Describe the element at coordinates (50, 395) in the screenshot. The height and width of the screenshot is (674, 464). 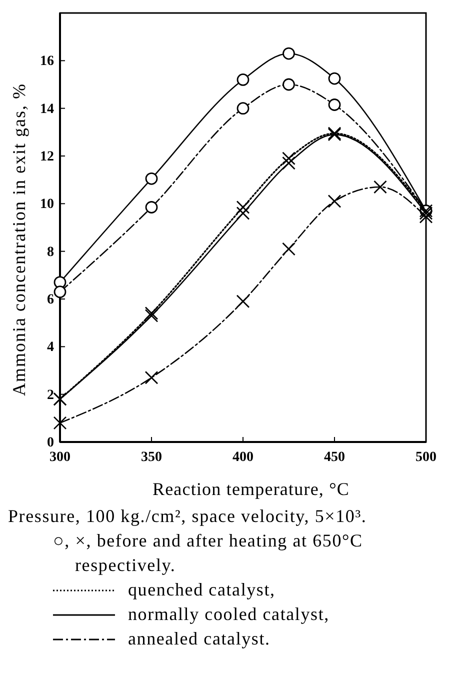
I see `y-tick-label: 2` at that location.